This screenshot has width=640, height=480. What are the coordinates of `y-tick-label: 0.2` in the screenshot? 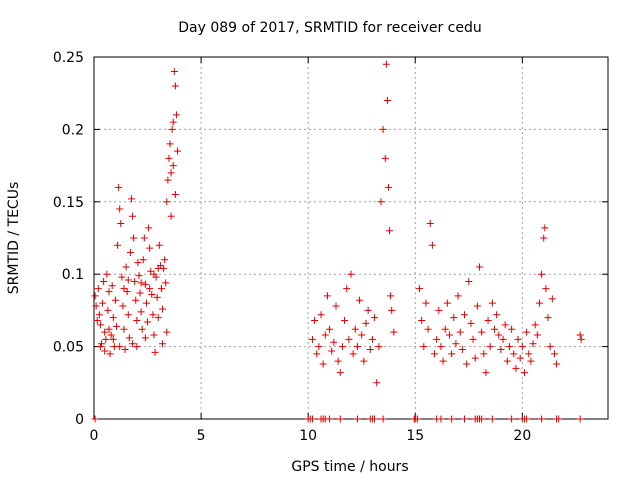 It's located at (73, 130).